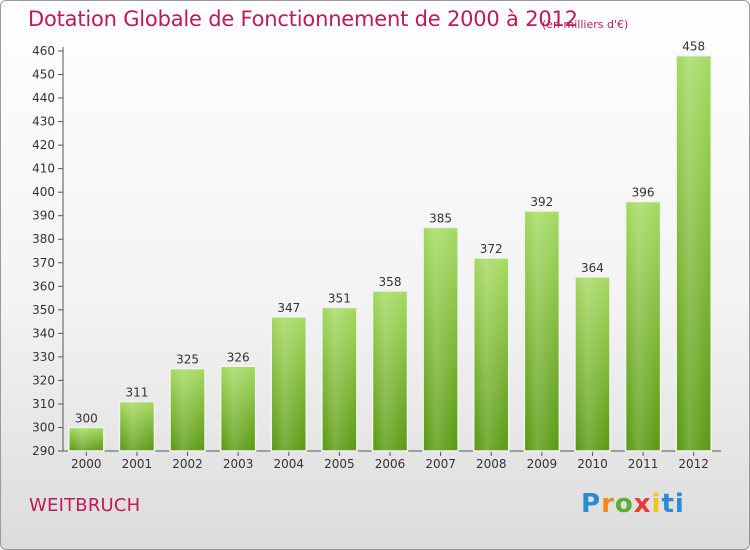 This screenshot has height=550, width=750. Describe the element at coordinates (86, 464) in the screenshot. I see `x-tick-label: 2000` at that location.